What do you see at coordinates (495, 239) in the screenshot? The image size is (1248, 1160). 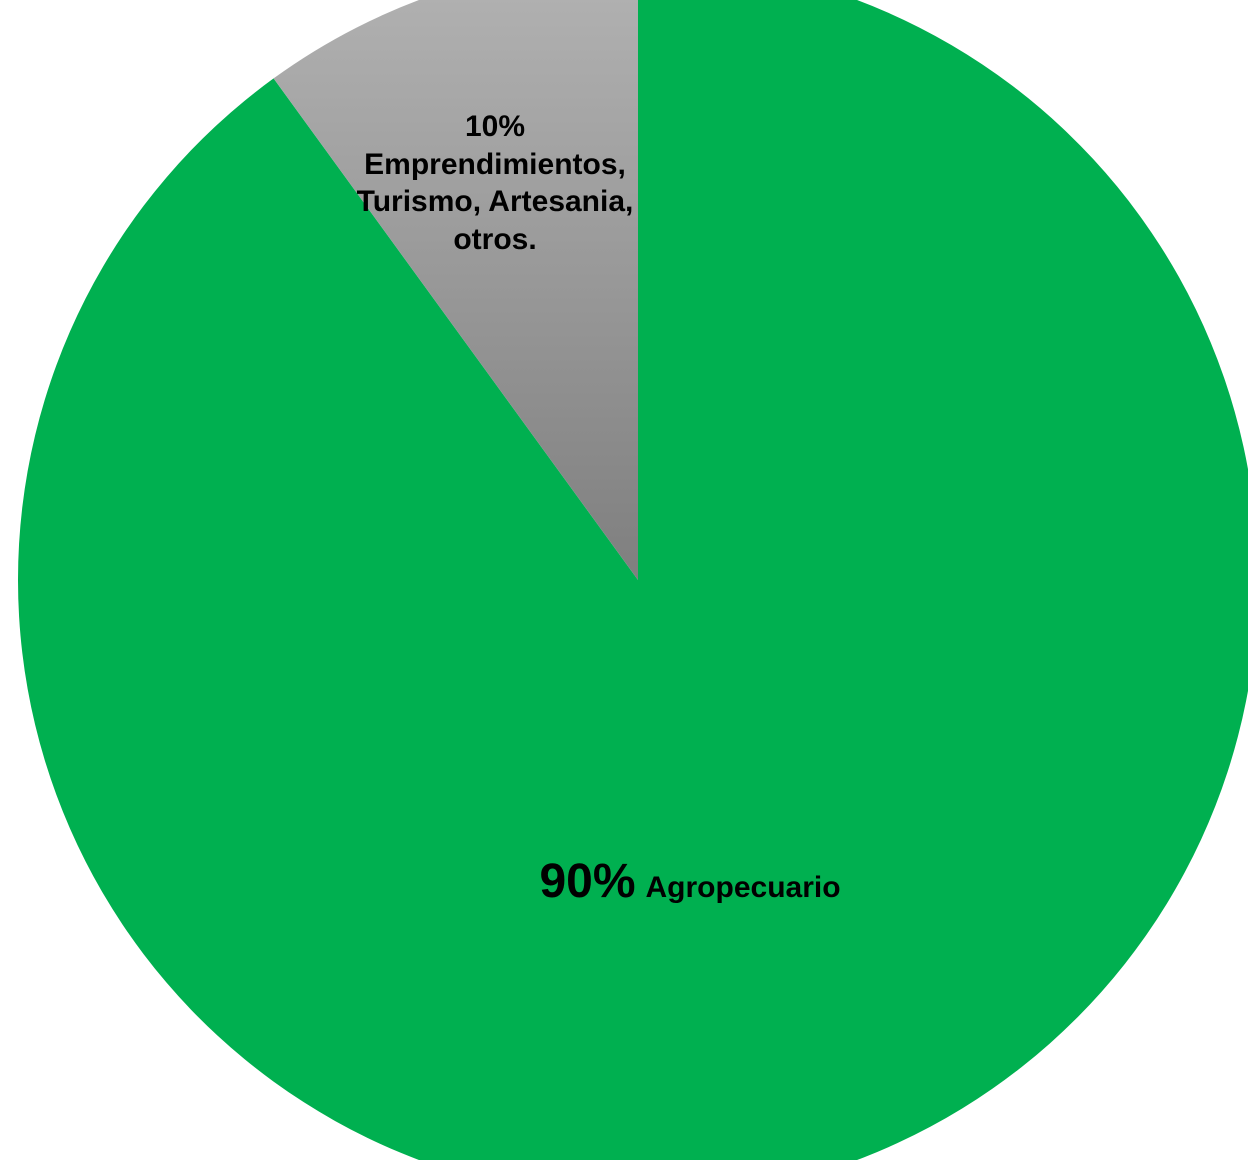 I see `slice-category-line-3: otros.` at bounding box center [495, 239].